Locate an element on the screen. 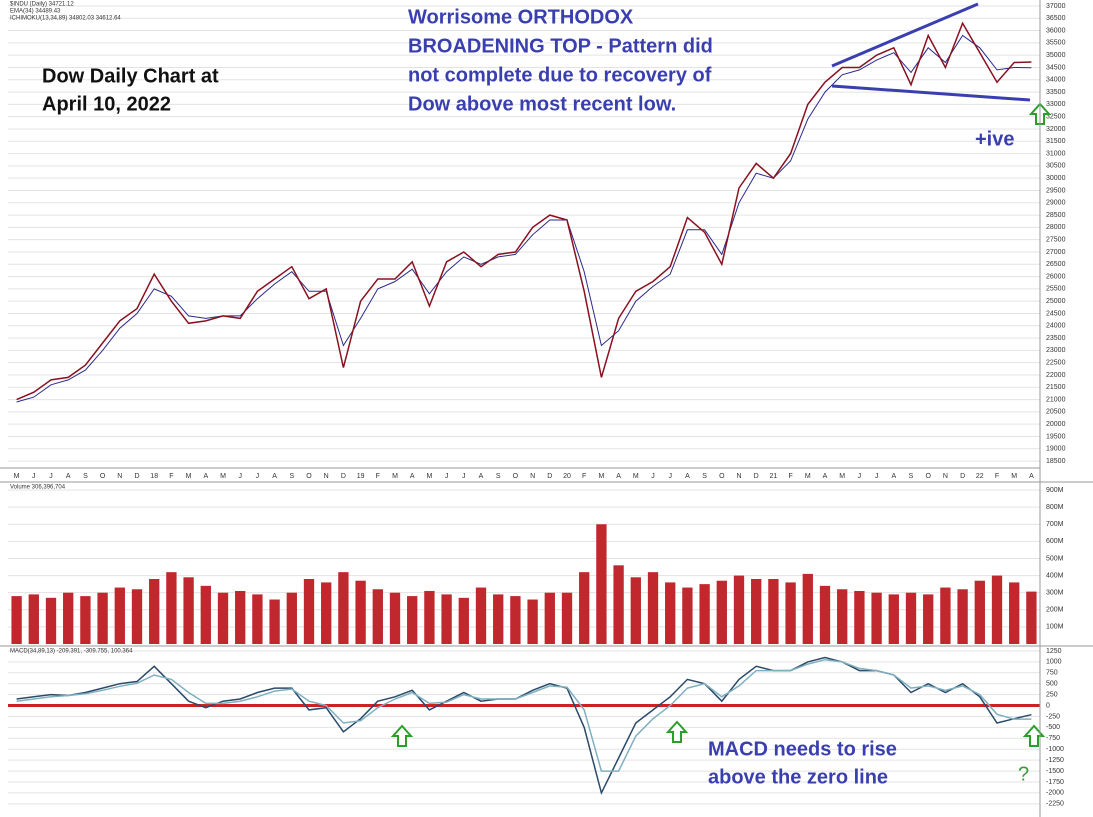  ema-legend: EMA(34) 34489.43 is located at coordinates (35, 12).